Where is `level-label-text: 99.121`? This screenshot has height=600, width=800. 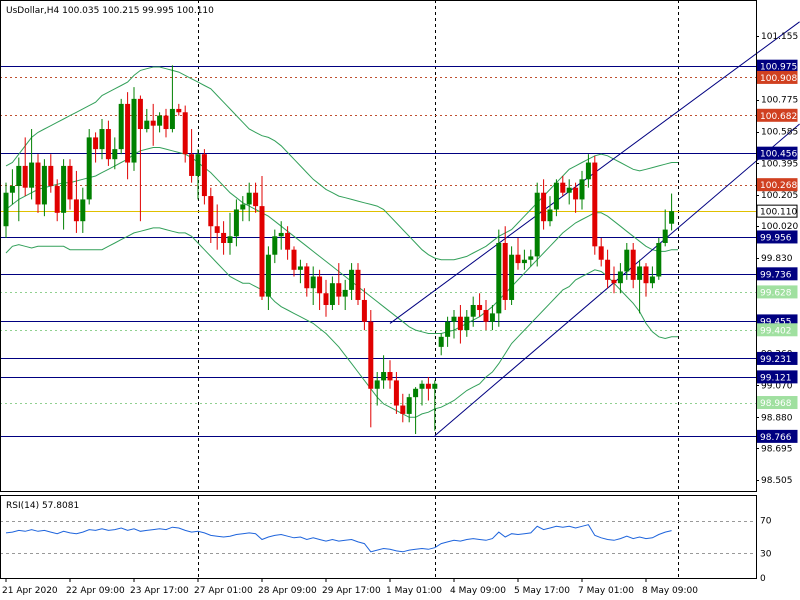
level-label-text: 99.121 is located at coordinates (776, 378).